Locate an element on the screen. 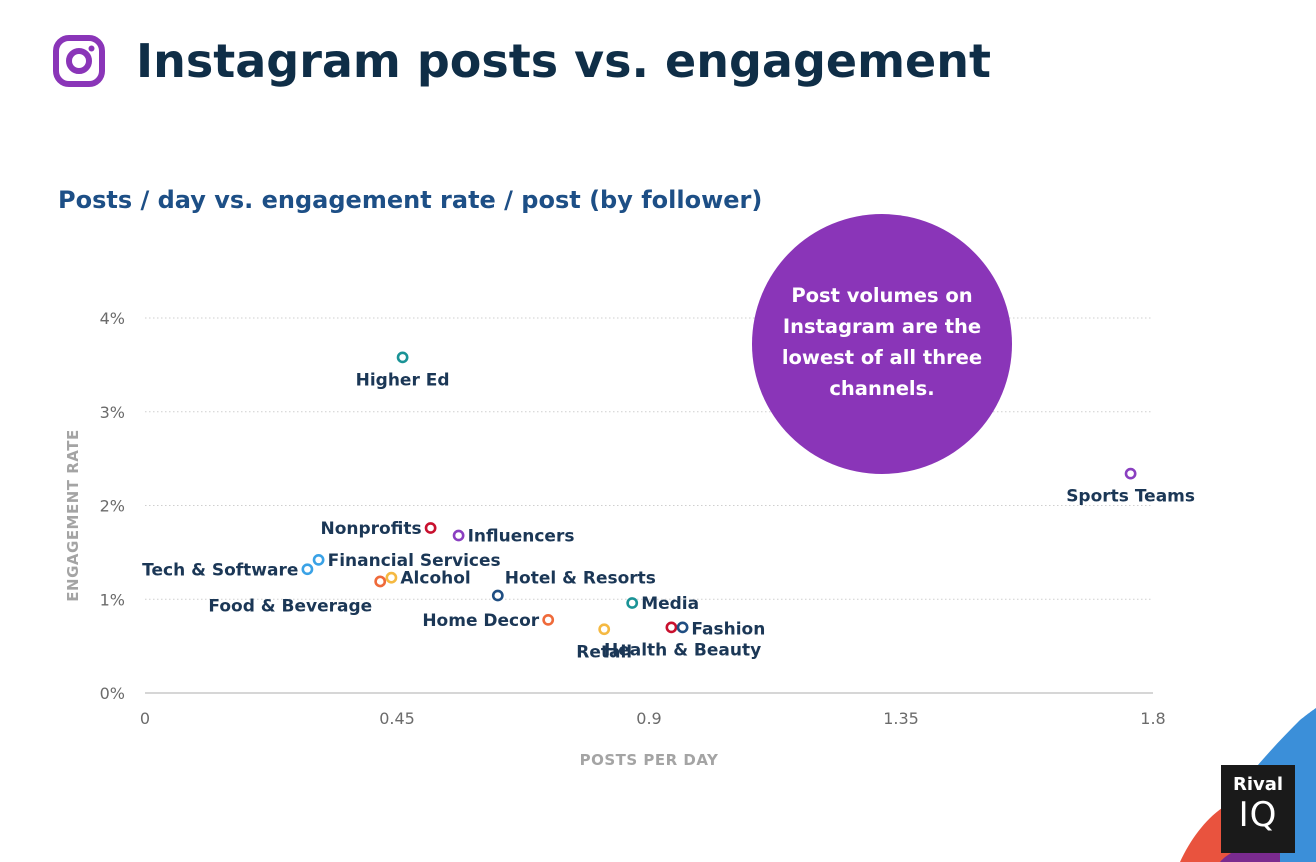 The height and width of the screenshot is (862, 1316). instagram-icon is located at coordinates (79, 61).